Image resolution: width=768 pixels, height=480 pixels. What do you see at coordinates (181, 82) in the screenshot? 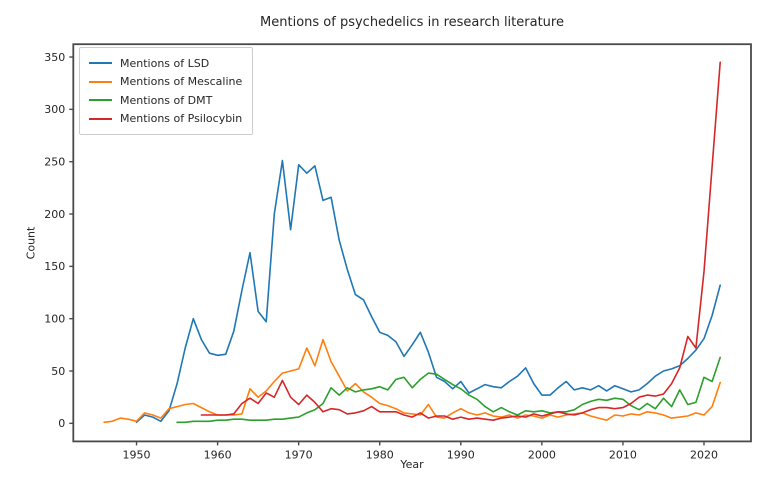
I see `legend-label-mescaline: Mentions of Mescaline` at bounding box center [181, 82].